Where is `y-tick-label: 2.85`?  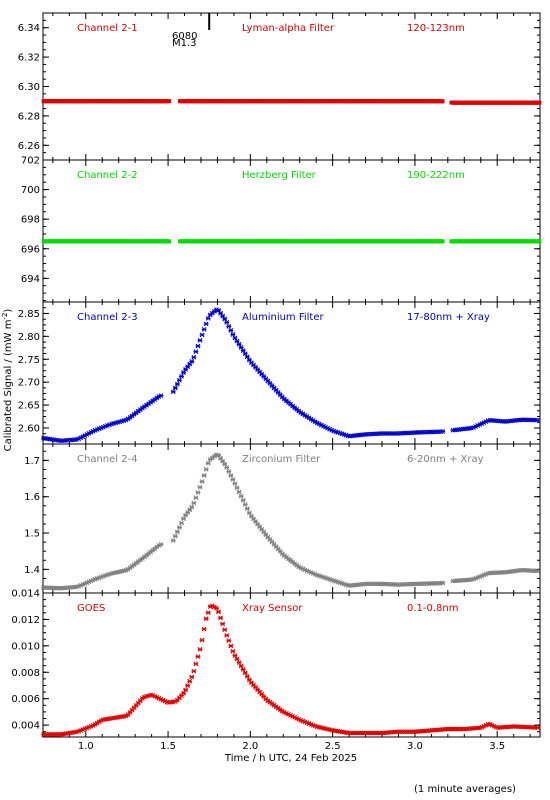
y-tick-label: 2.85 is located at coordinates (29, 314).